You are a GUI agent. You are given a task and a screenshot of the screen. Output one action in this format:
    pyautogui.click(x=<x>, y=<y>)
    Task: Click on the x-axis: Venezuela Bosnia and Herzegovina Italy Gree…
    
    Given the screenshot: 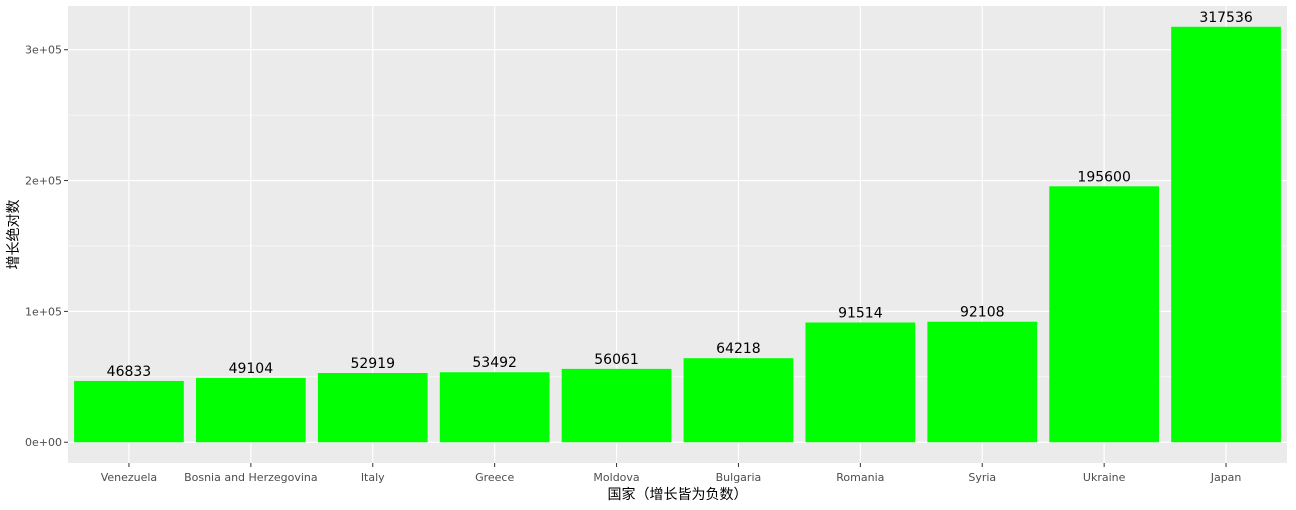 What is the action you would take?
    pyautogui.click(x=671, y=473)
    